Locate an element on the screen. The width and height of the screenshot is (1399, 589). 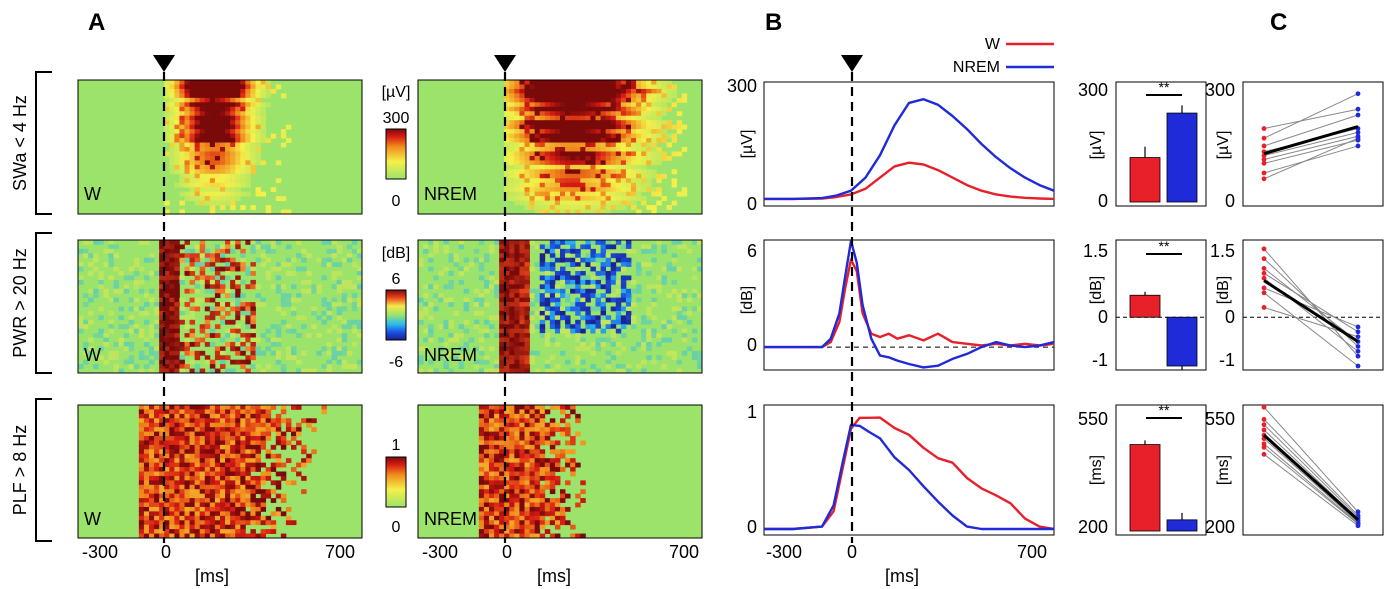
bp1-ytick-0: 0 is located at coordinates (1103, 201).